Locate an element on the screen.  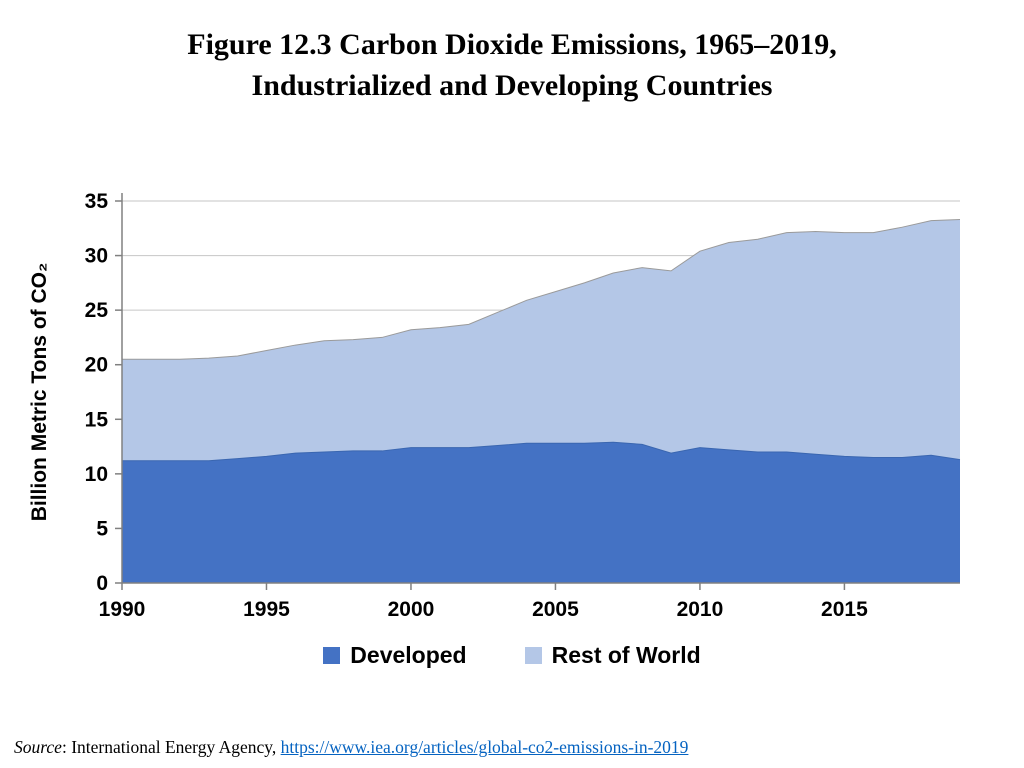
developed-edge-line is located at coordinates (541, 451).